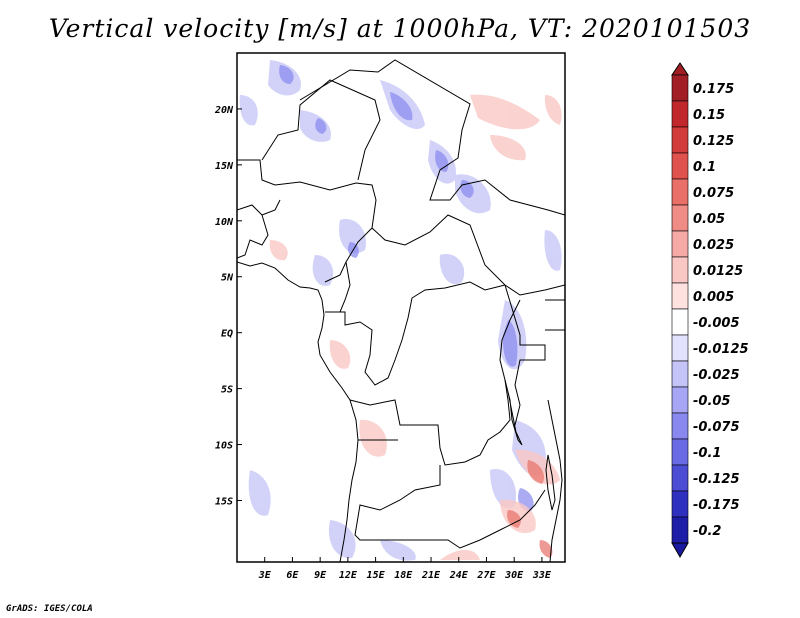  What do you see at coordinates (224, 166) in the screenshot?
I see `lat-tick-label: 15N` at bounding box center [224, 166].